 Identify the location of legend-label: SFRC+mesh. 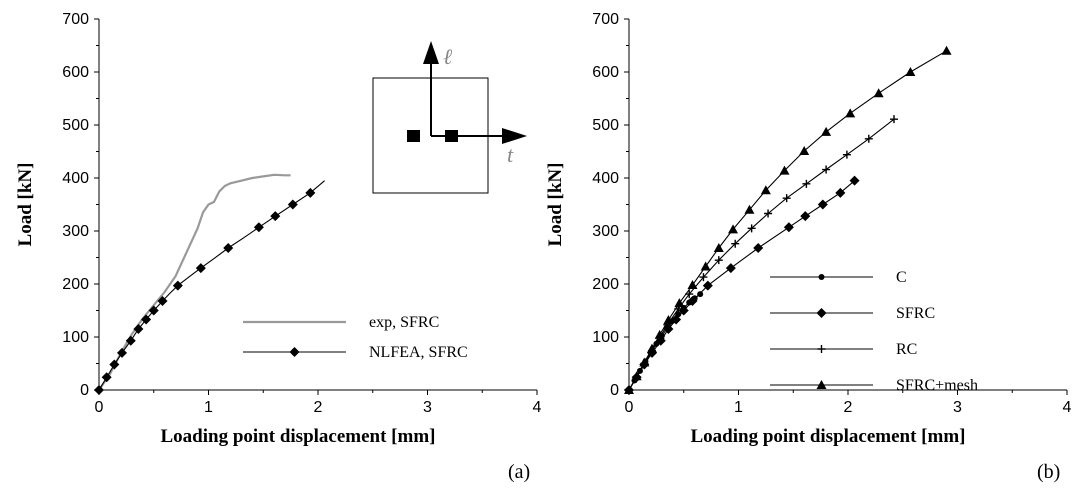
(937, 385).